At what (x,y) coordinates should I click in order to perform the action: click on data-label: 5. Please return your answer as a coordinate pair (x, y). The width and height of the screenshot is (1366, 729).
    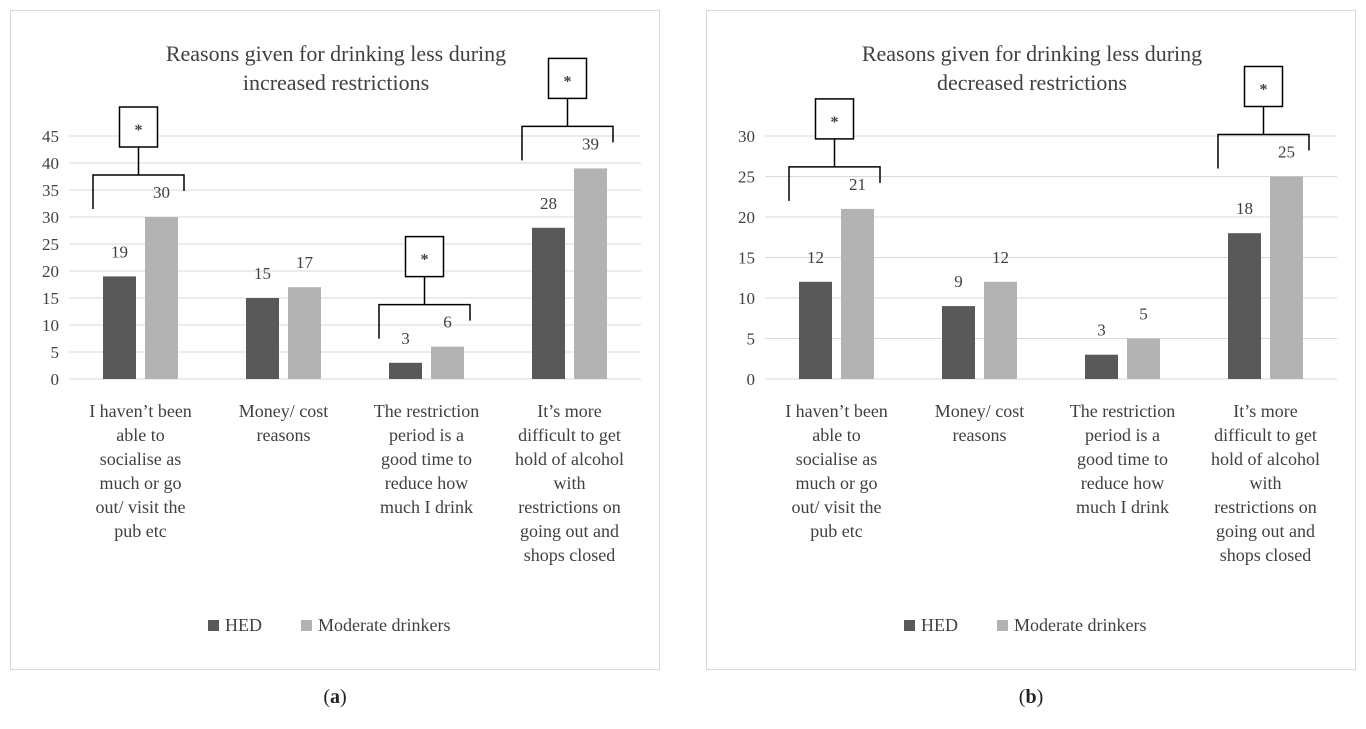
    Looking at the image, I should click on (1143, 314).